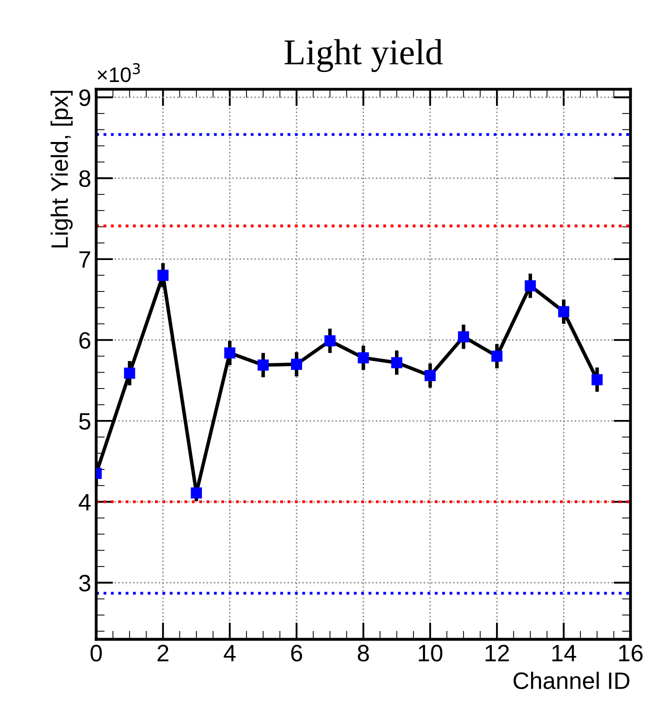 The width and height of the screenshot is (650, 708). I want to click on y-tick-label: 9, so click(84, 97).